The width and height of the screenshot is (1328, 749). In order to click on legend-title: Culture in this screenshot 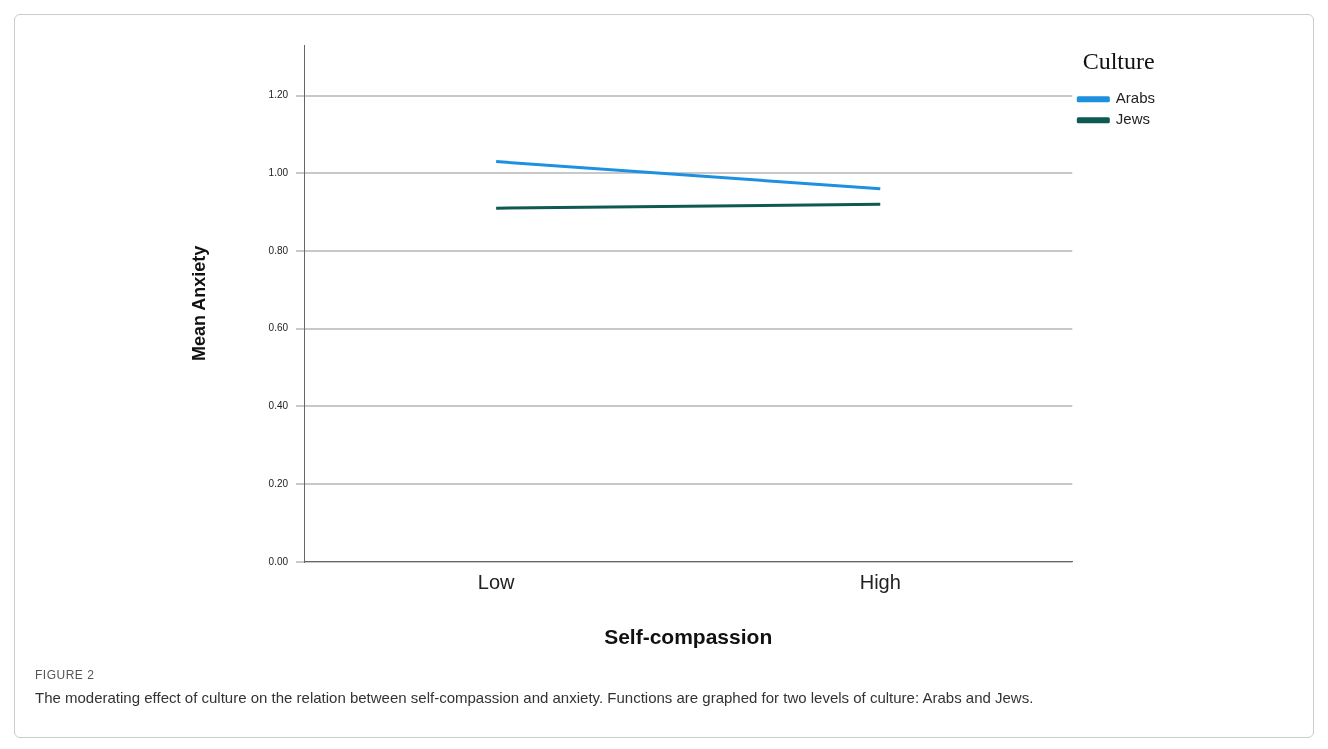, I will do `click(1118, 61)`.